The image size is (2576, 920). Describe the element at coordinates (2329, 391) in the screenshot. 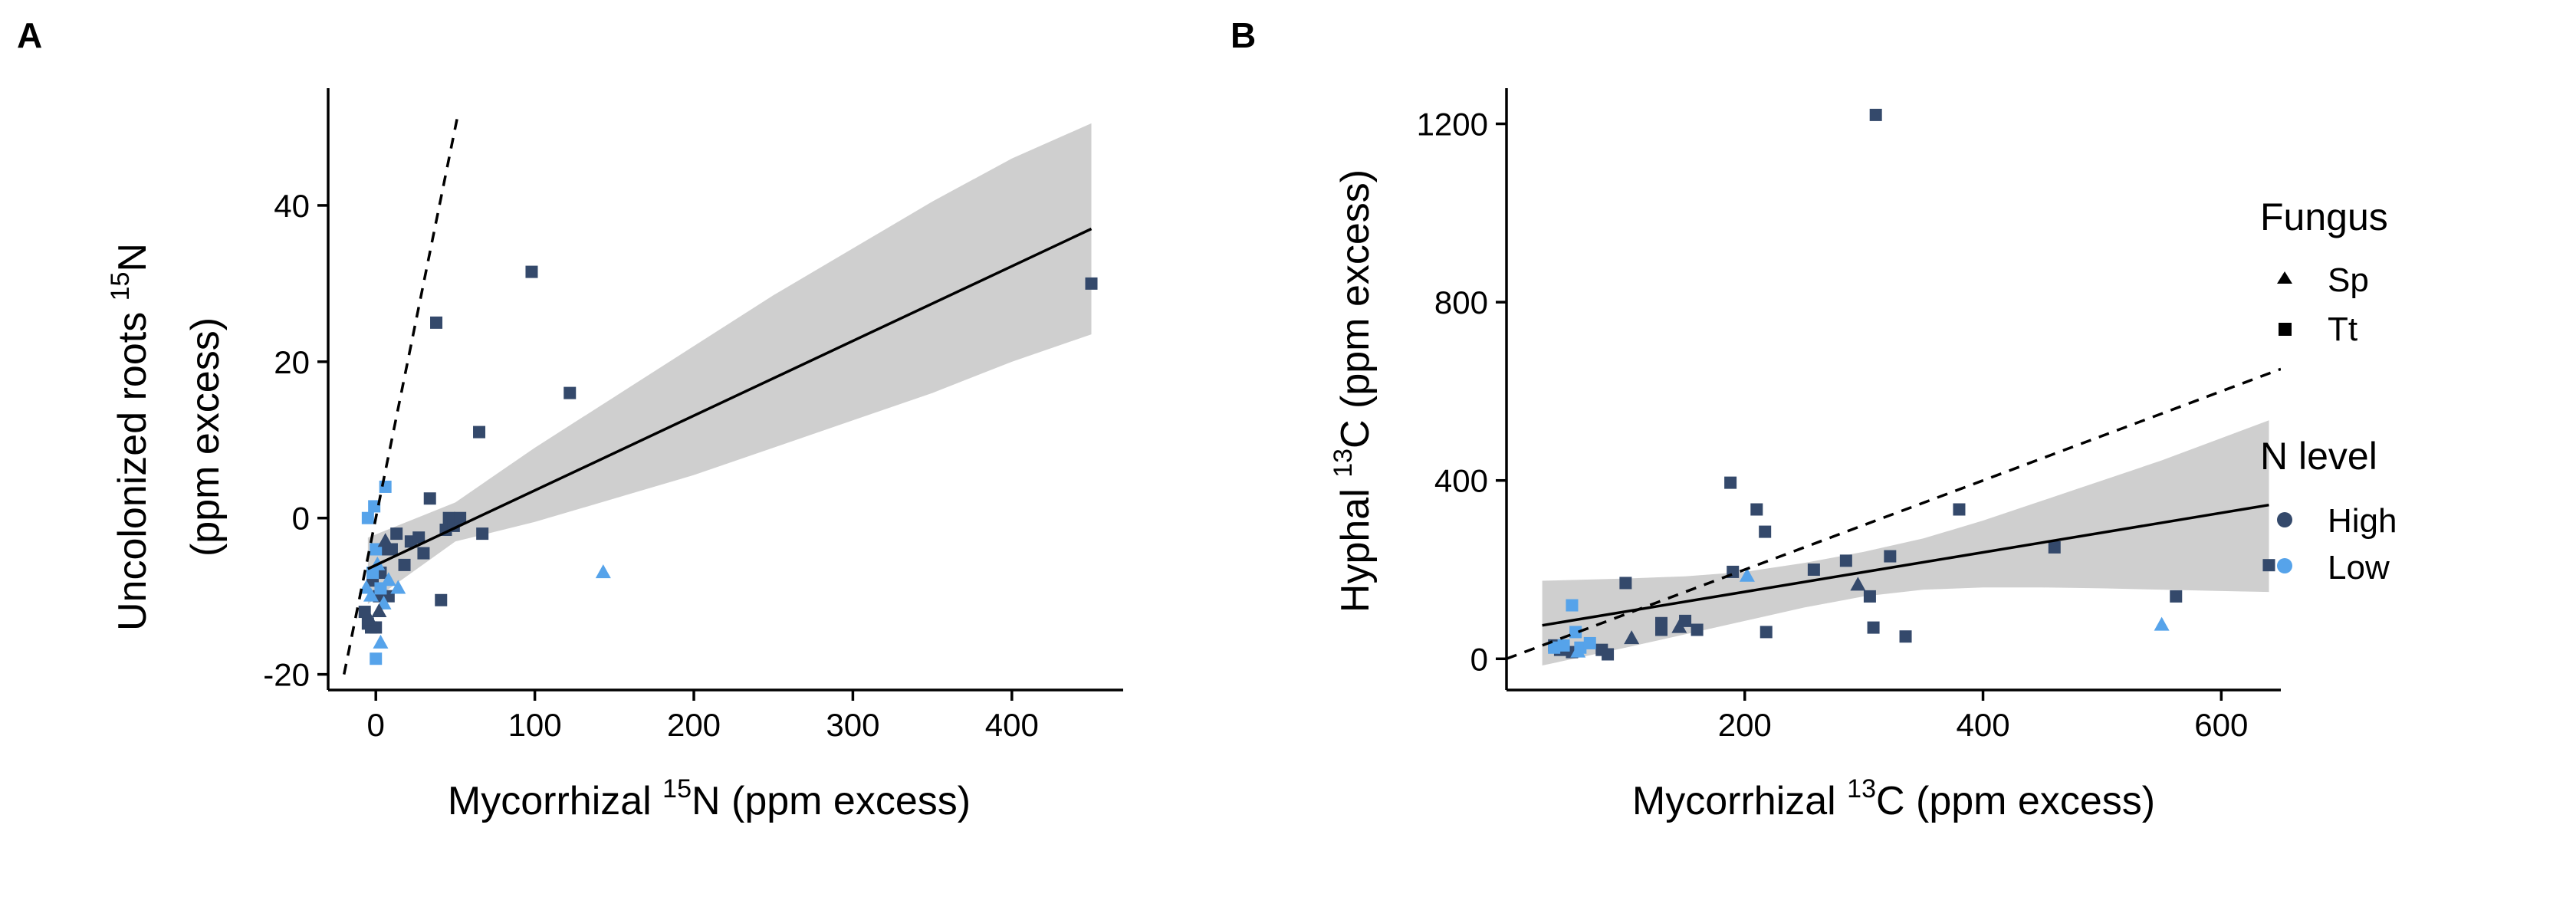

I see `legend: Fungus Sp Tt N level High Low` at that location.